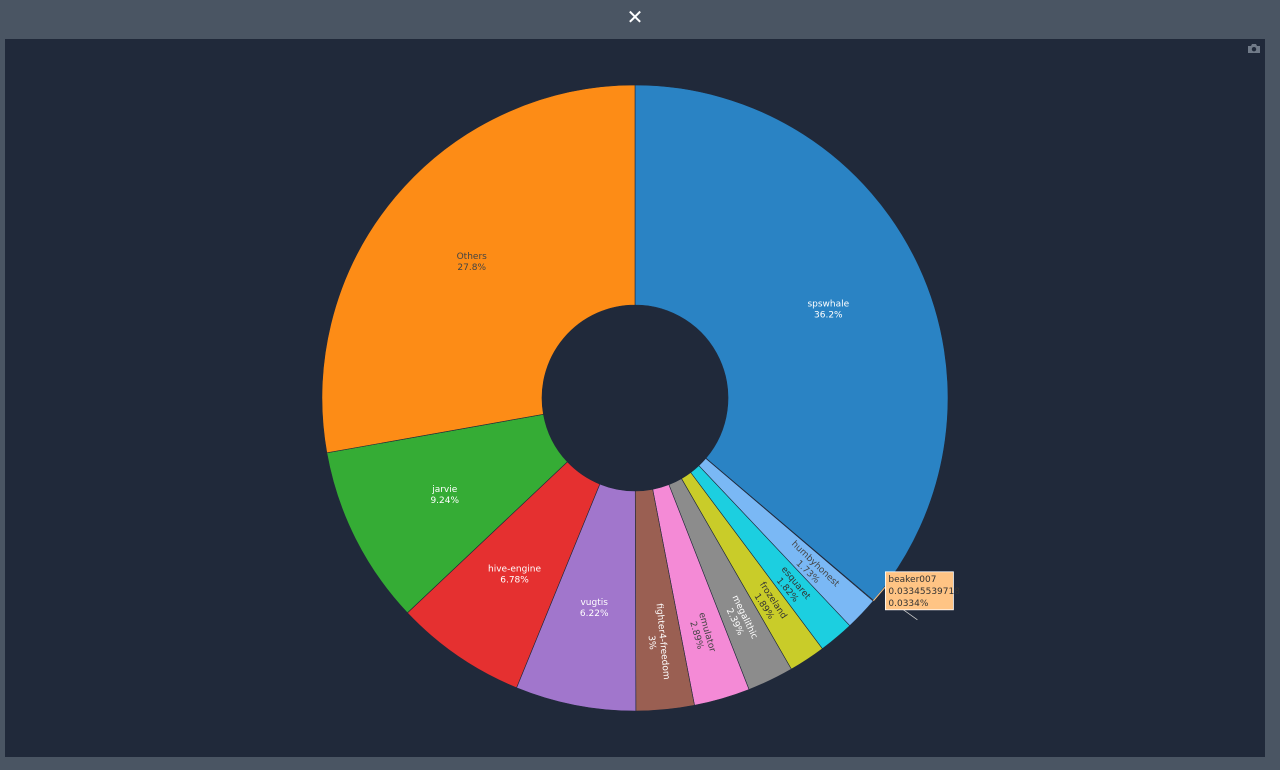 This screenshot has width=1280, height=770. I want to click on slice-label-jarvie: jarvie 9.24%, so click(444, 495).